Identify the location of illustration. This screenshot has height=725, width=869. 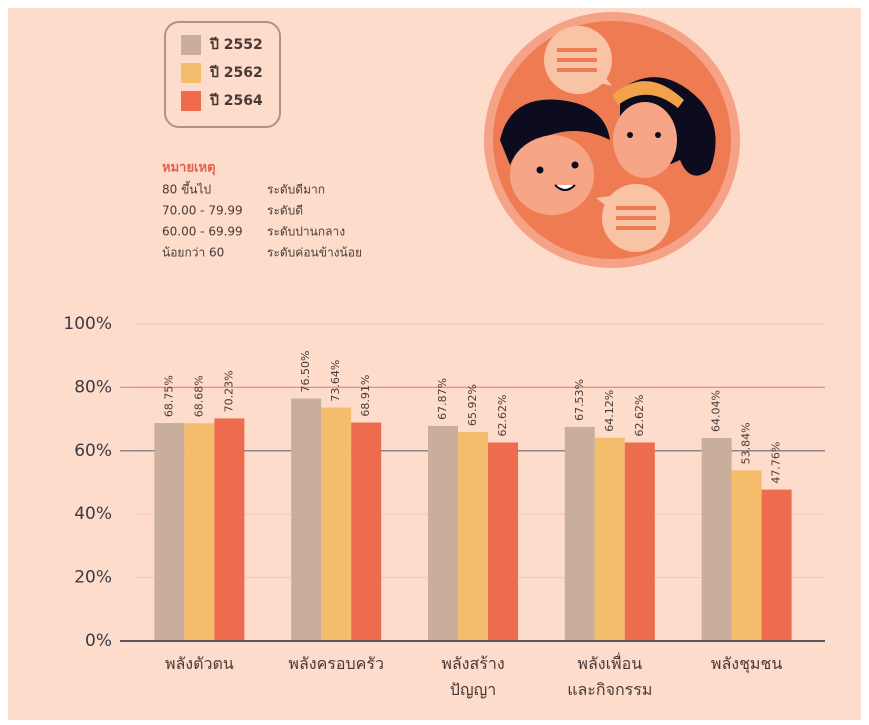
(612, 140).